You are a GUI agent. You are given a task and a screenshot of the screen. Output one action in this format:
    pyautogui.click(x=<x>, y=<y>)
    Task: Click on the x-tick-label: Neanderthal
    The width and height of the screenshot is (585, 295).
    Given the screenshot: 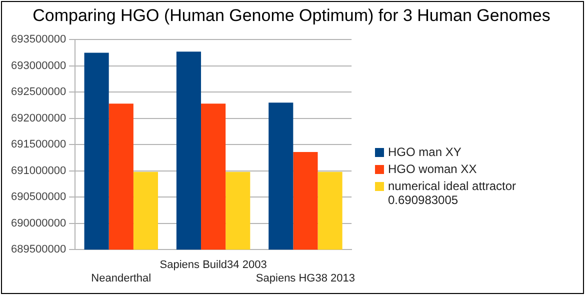 What is the action you would take?
    pyautogui.click(x=121, y=278)
    